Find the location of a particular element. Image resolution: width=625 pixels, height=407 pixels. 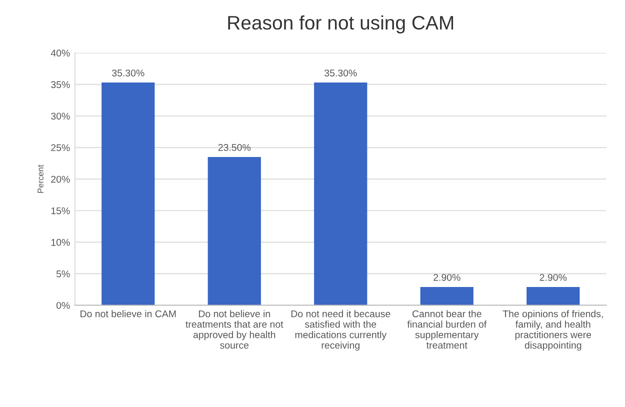

y-tick-label: 15% is located at coordinates (60, 210).